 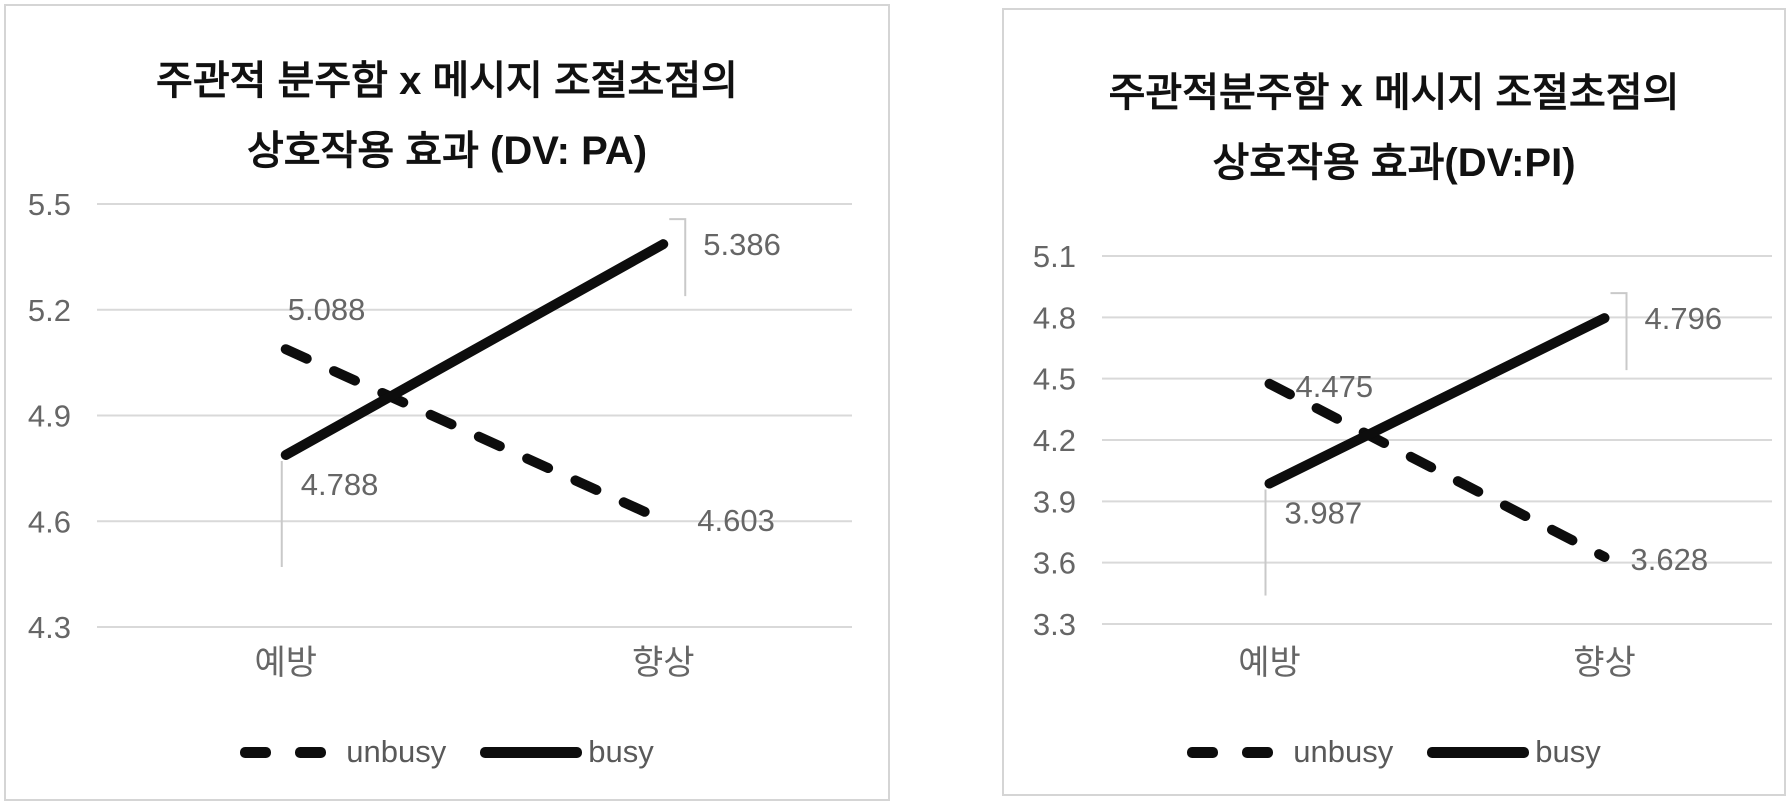 What do you see at coordinates (736, 520) in the screenshot?
I see `data-label-unbusy: 4.603` at bounding box center [736, 520].